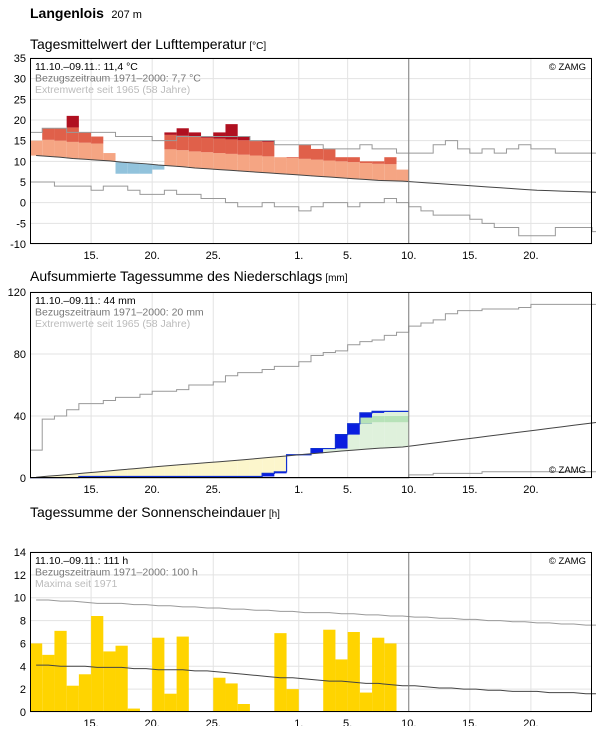 This screenshot has height=729, width=596. I want to click on sunshine-chart-title: Tagessumme der Sonnenscheindauer [h], so click(155, 512).